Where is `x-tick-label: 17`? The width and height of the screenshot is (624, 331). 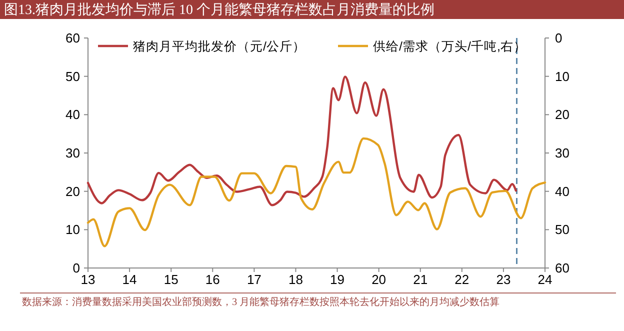 x-tick-label: 17 is located at coordinates (254, 279).